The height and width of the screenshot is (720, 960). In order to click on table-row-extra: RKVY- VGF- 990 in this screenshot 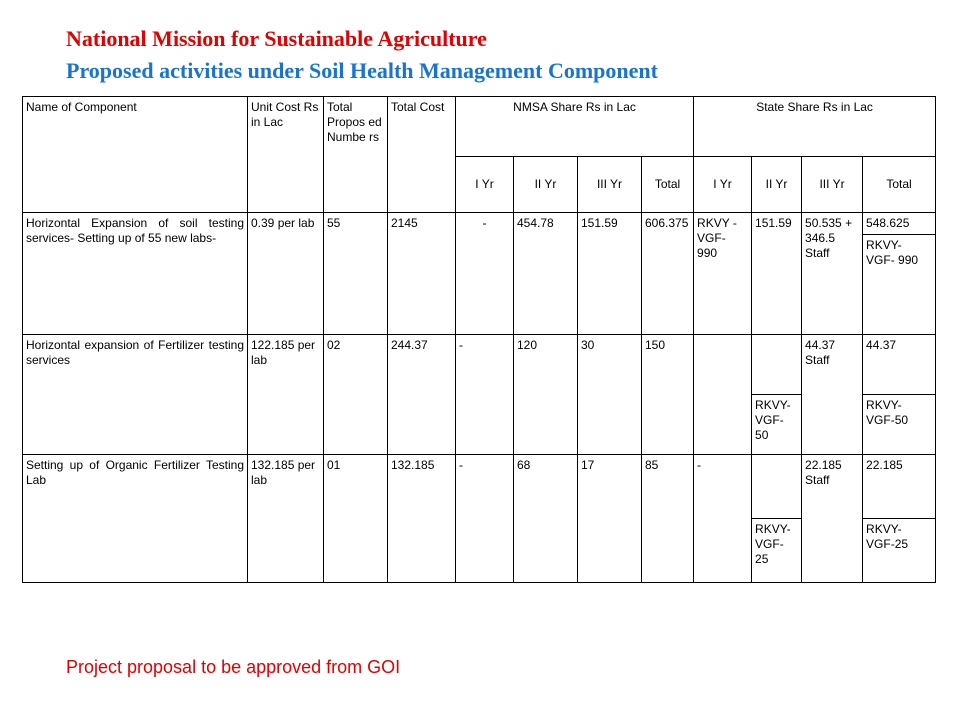, I will do `click(480, 284)`.